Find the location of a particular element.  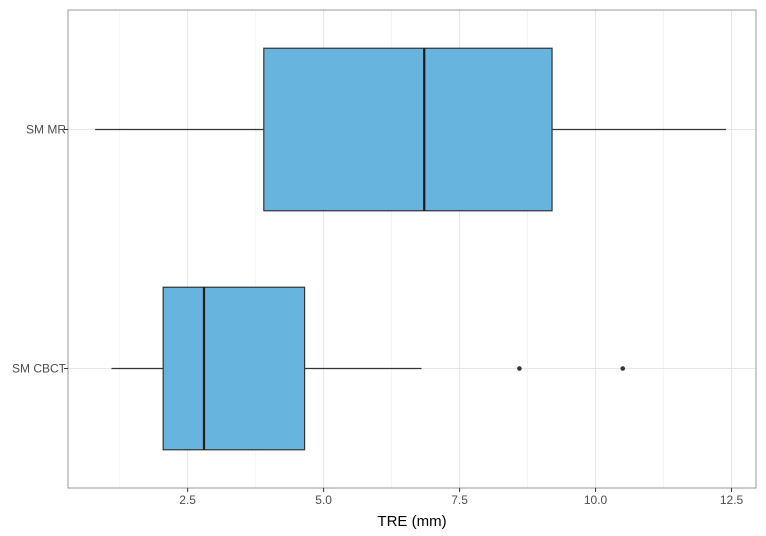

x-tick-label: 10.0 is located at coordinates (596, 500).